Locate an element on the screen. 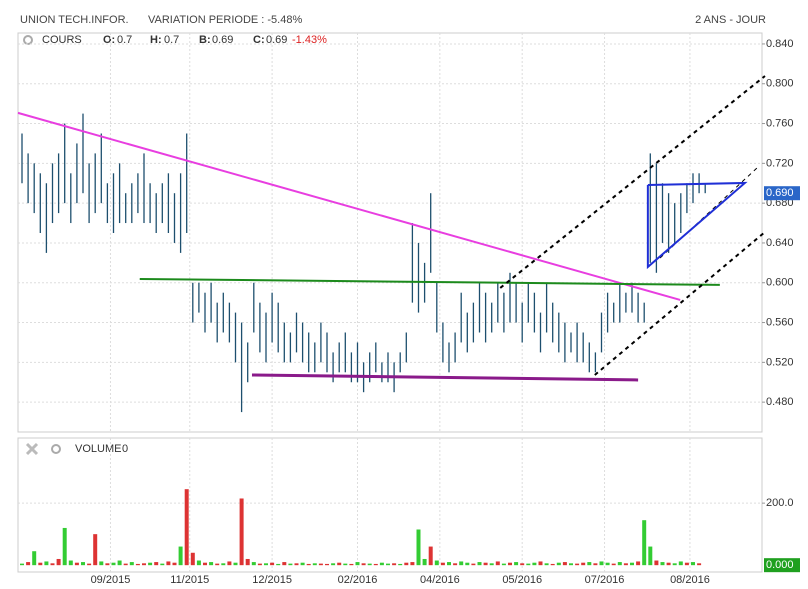 The height and width of the screenshot is (589, 808). close-icon is located at coordinates (32, 449).